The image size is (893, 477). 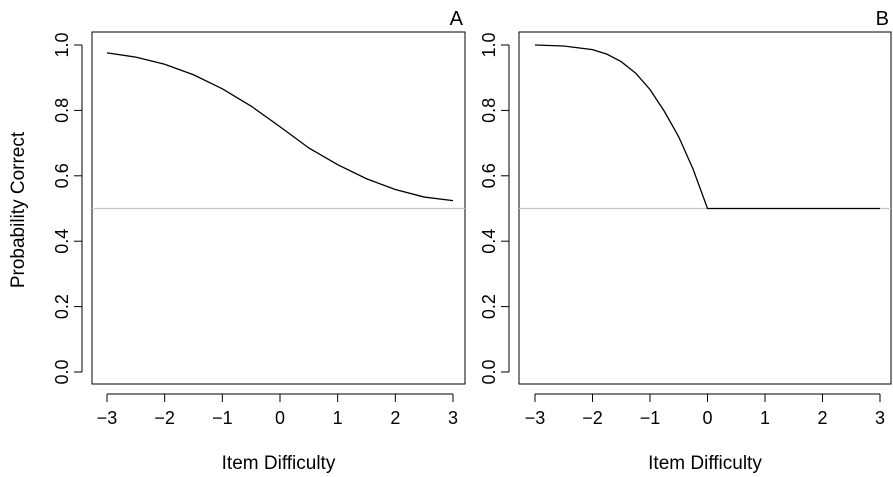 What do you see at coordinates (882, 19) in the screenshot?
I see `panel-label: B` at bounding box center [882, 19].